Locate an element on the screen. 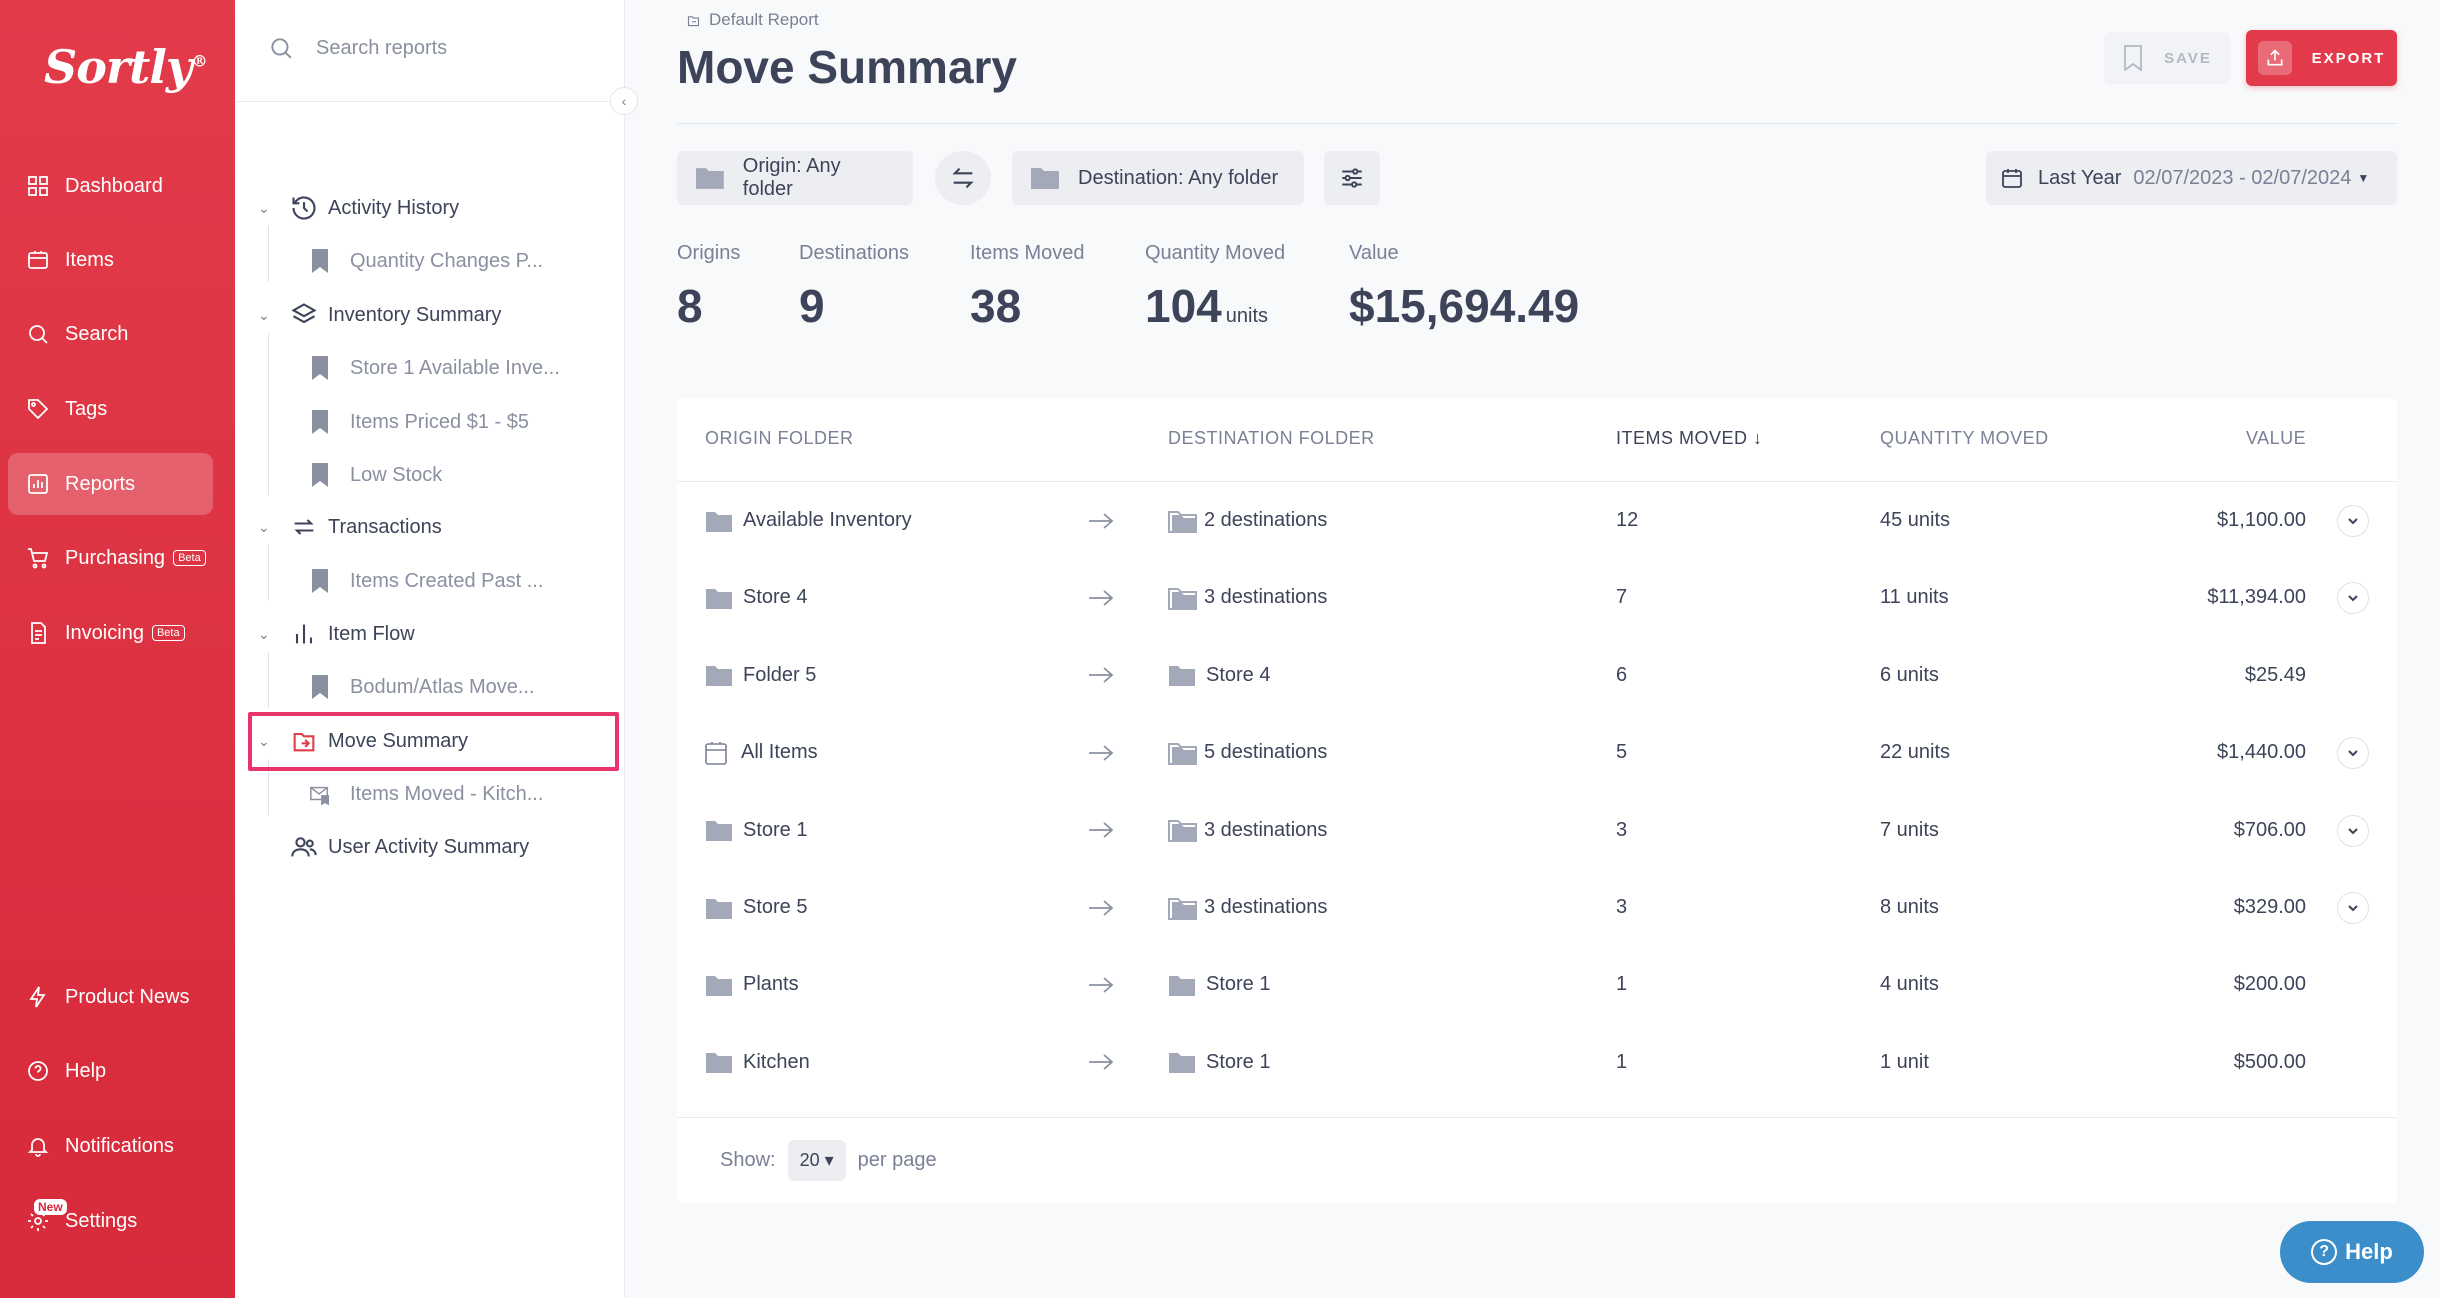 The height and width of the screenshot is (1298, 2440). col-origin-folder: ORIGIN FOLDER is located at coordinates (779, 438).